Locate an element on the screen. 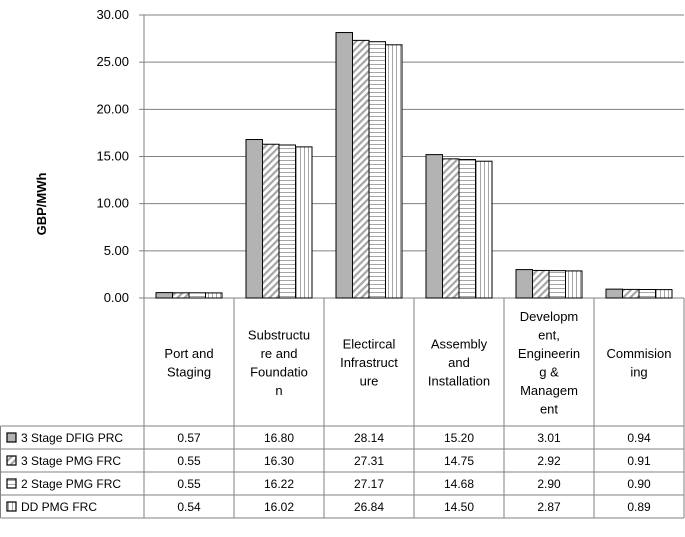 This screenshot has width=685, height=537. table-cell-value: 0.89 is located at coordinates (639, 507).